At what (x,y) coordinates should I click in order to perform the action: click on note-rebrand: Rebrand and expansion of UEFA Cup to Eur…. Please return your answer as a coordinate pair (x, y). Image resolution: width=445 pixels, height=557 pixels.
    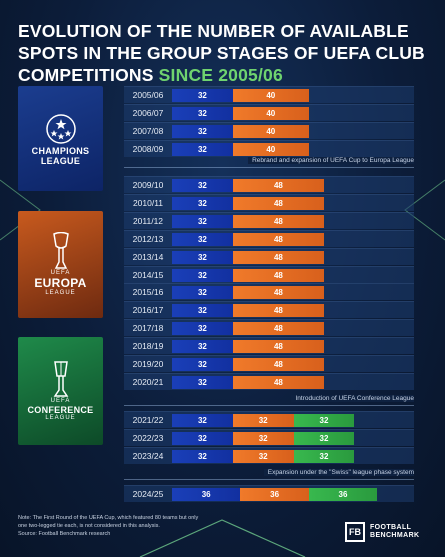
    Looking at the image, I should click on (269, 161).